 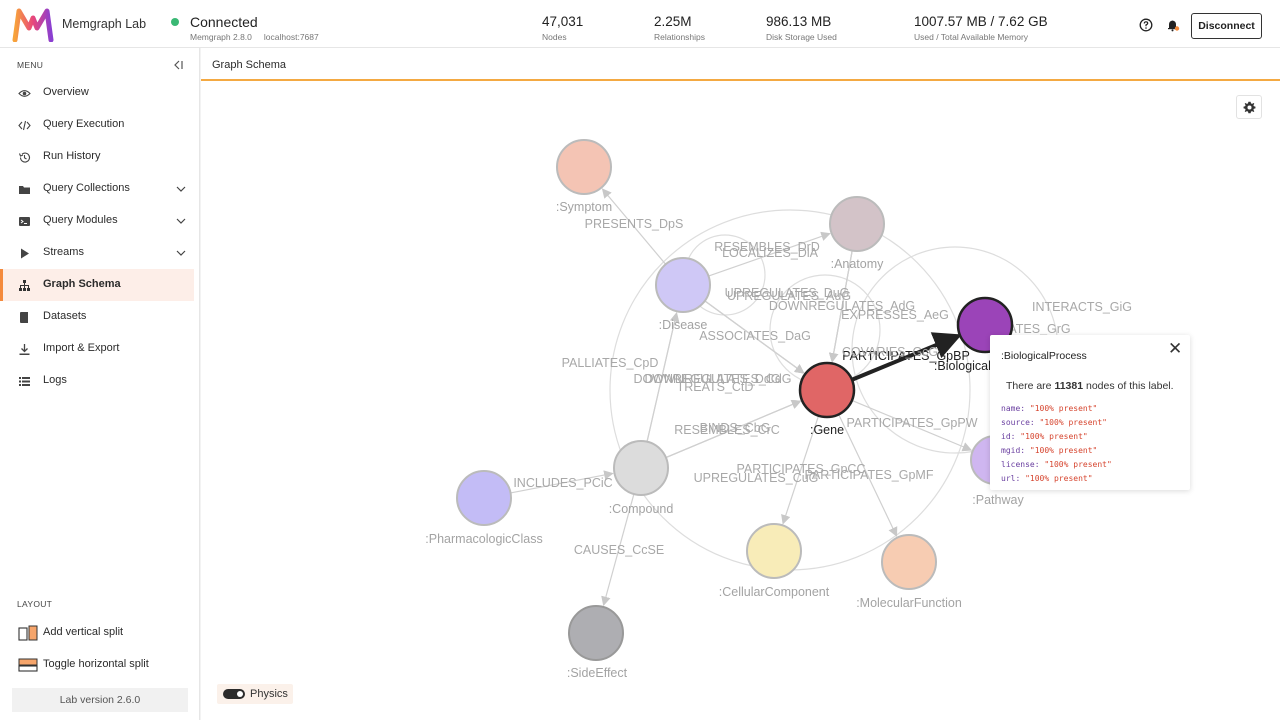 What do you see at coordinates (912, 425) in the screenshot?
I see `edge-participates-gppw` at bounding box center [912, 425].